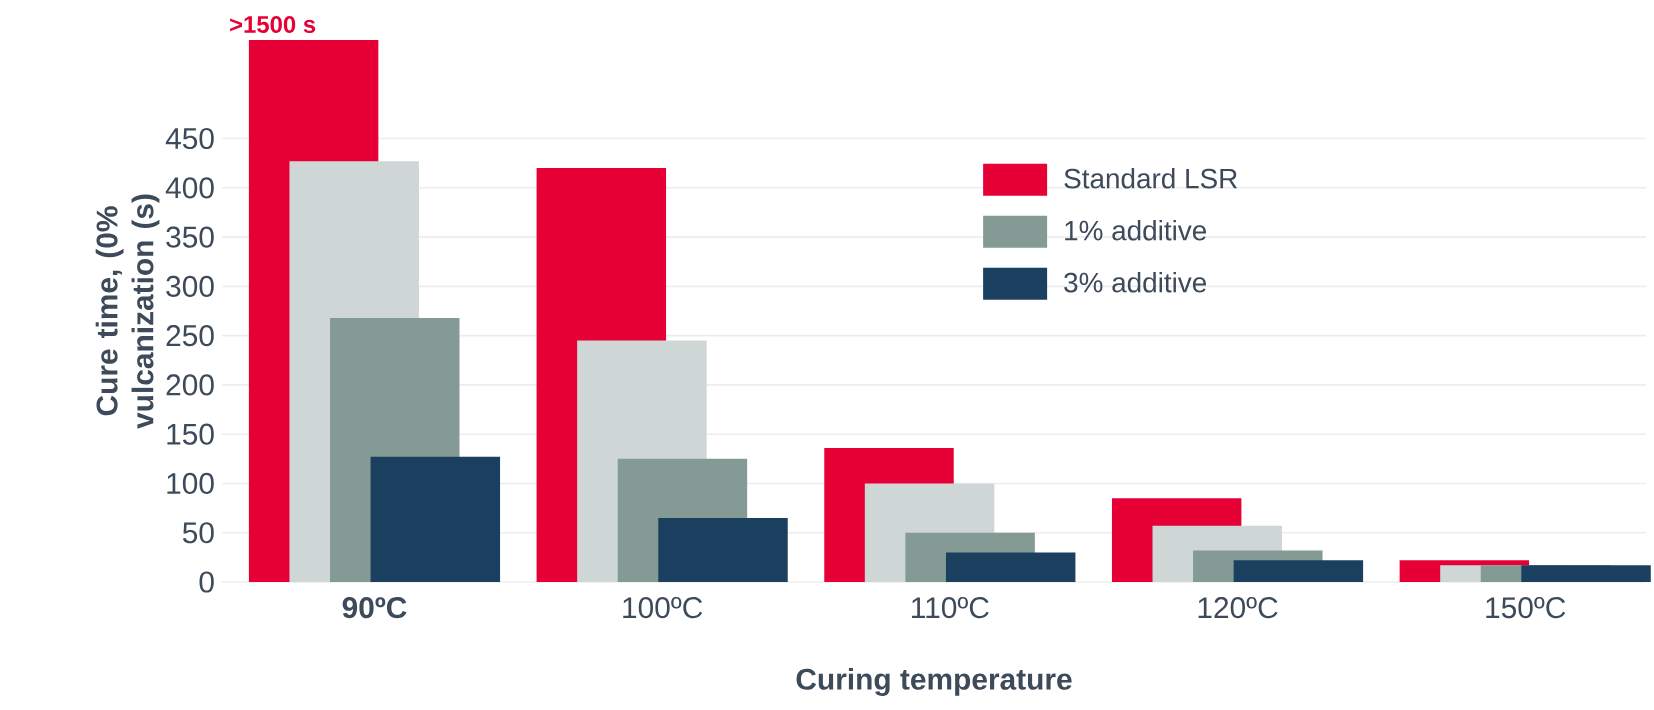 The height and width of the screenshot is (710, 1654). What do you see at coordinates (374, 608) in the screenshot?
I see `x-tick-label: 90ºC` at bounding box center [374, 608].